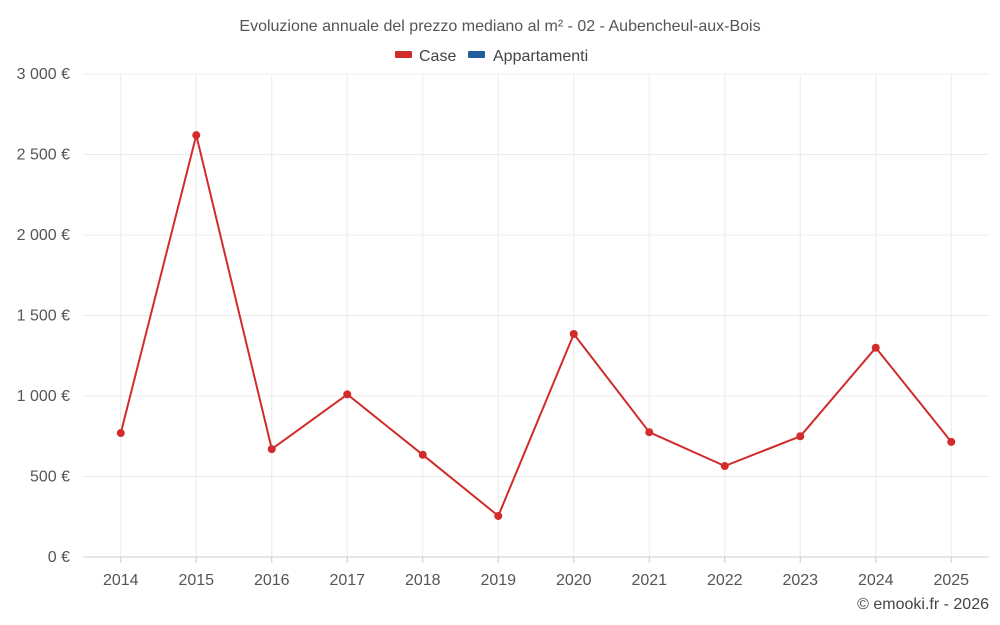 The image size is (1000, 625). I want to click on x-tick-label: 2015, so click(196, 580).